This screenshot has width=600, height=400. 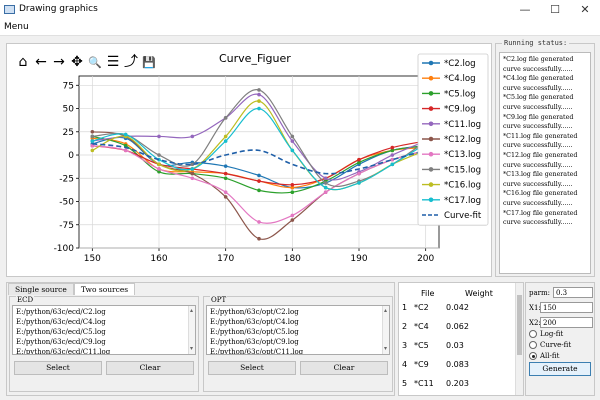 What do you see at coordinates (61, 322) in the screenshot?
I see `list-item: E:/python/63c/ecd/C4.log` at bounding box center [61, 322].